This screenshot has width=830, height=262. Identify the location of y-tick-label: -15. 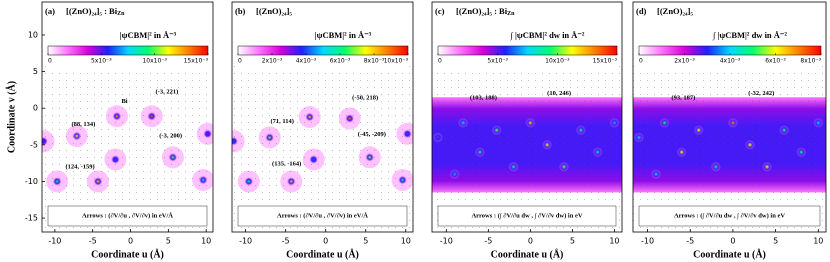
(31, 218).